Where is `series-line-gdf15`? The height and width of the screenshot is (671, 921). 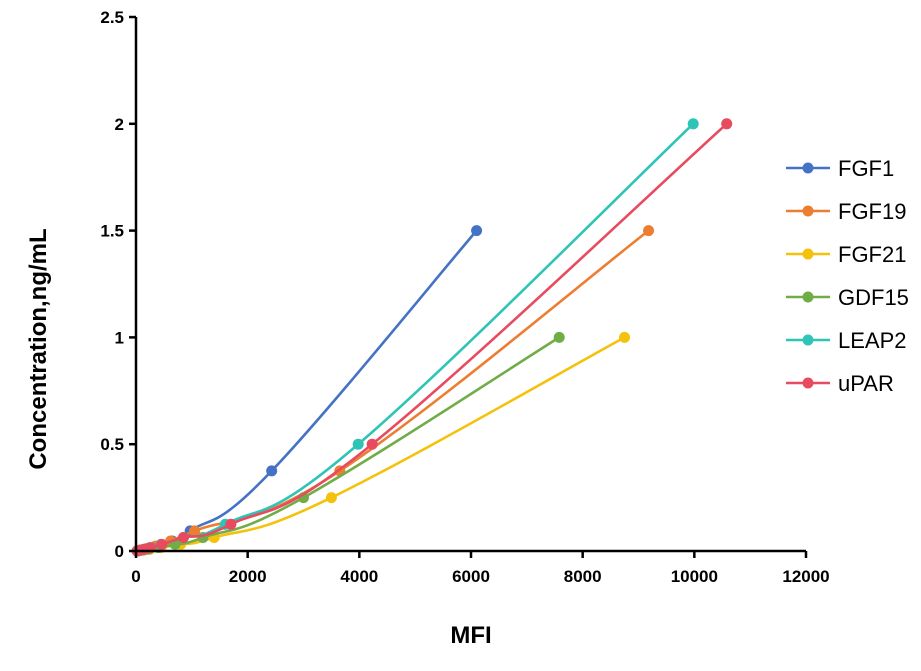
series-line-gdf15 is located at coordinates (348, 444).